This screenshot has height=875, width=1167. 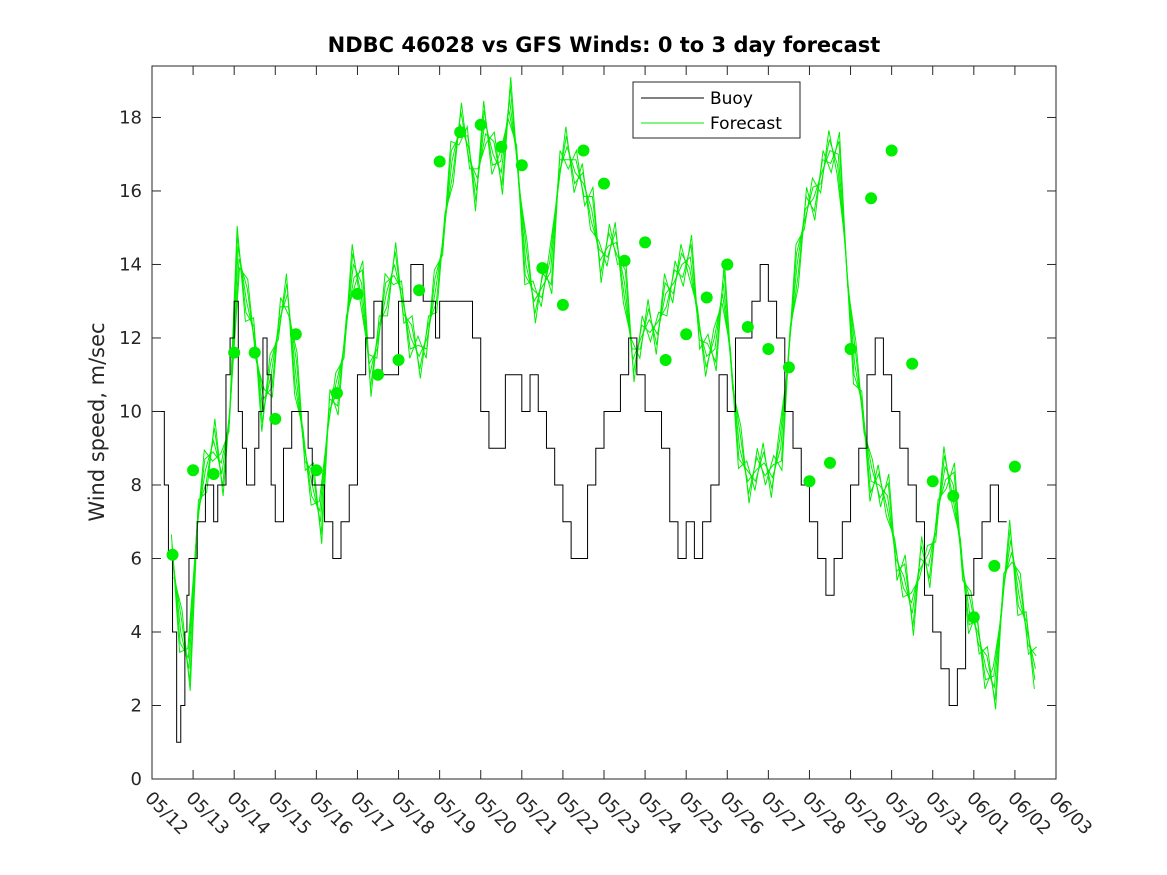 What do you see at coordinates (731, 99) in the screenshot?
I see `legend-label-buoy: Buoy` at bounding box center [731, 99].